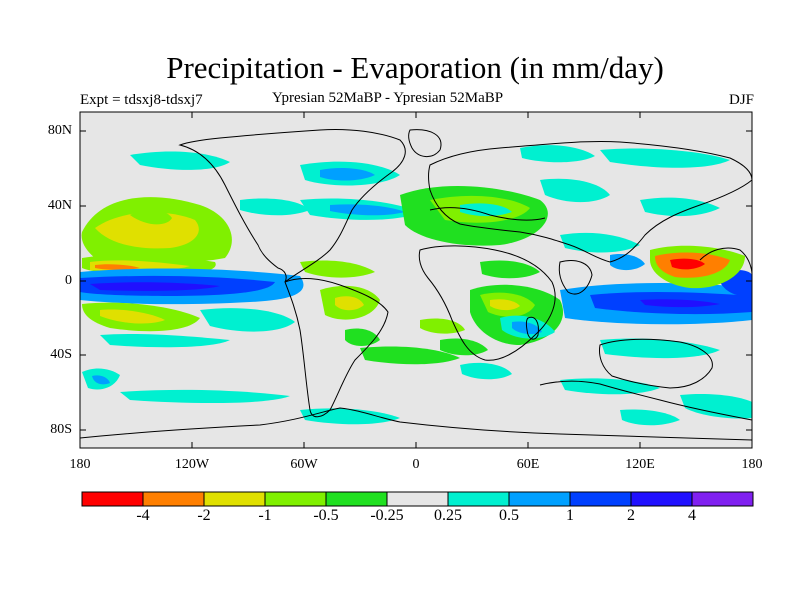 This screenshot has width=800, height=600. I want to click on latitude-label: 80N, so click(59, 130).